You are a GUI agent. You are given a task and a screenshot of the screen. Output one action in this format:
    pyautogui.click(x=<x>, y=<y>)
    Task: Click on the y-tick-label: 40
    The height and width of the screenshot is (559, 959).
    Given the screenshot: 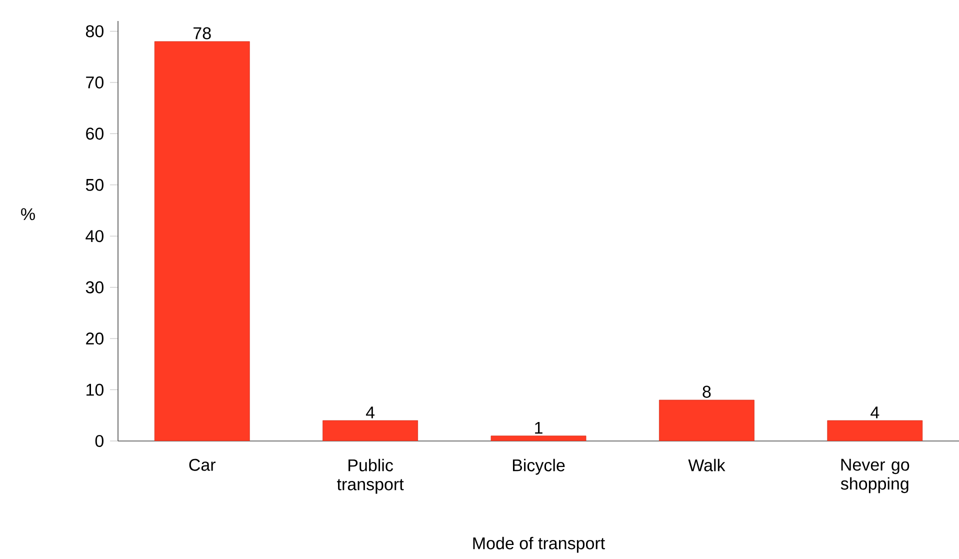 What is the action you would take?
    pyautogui.click(x=95, y=236)
    